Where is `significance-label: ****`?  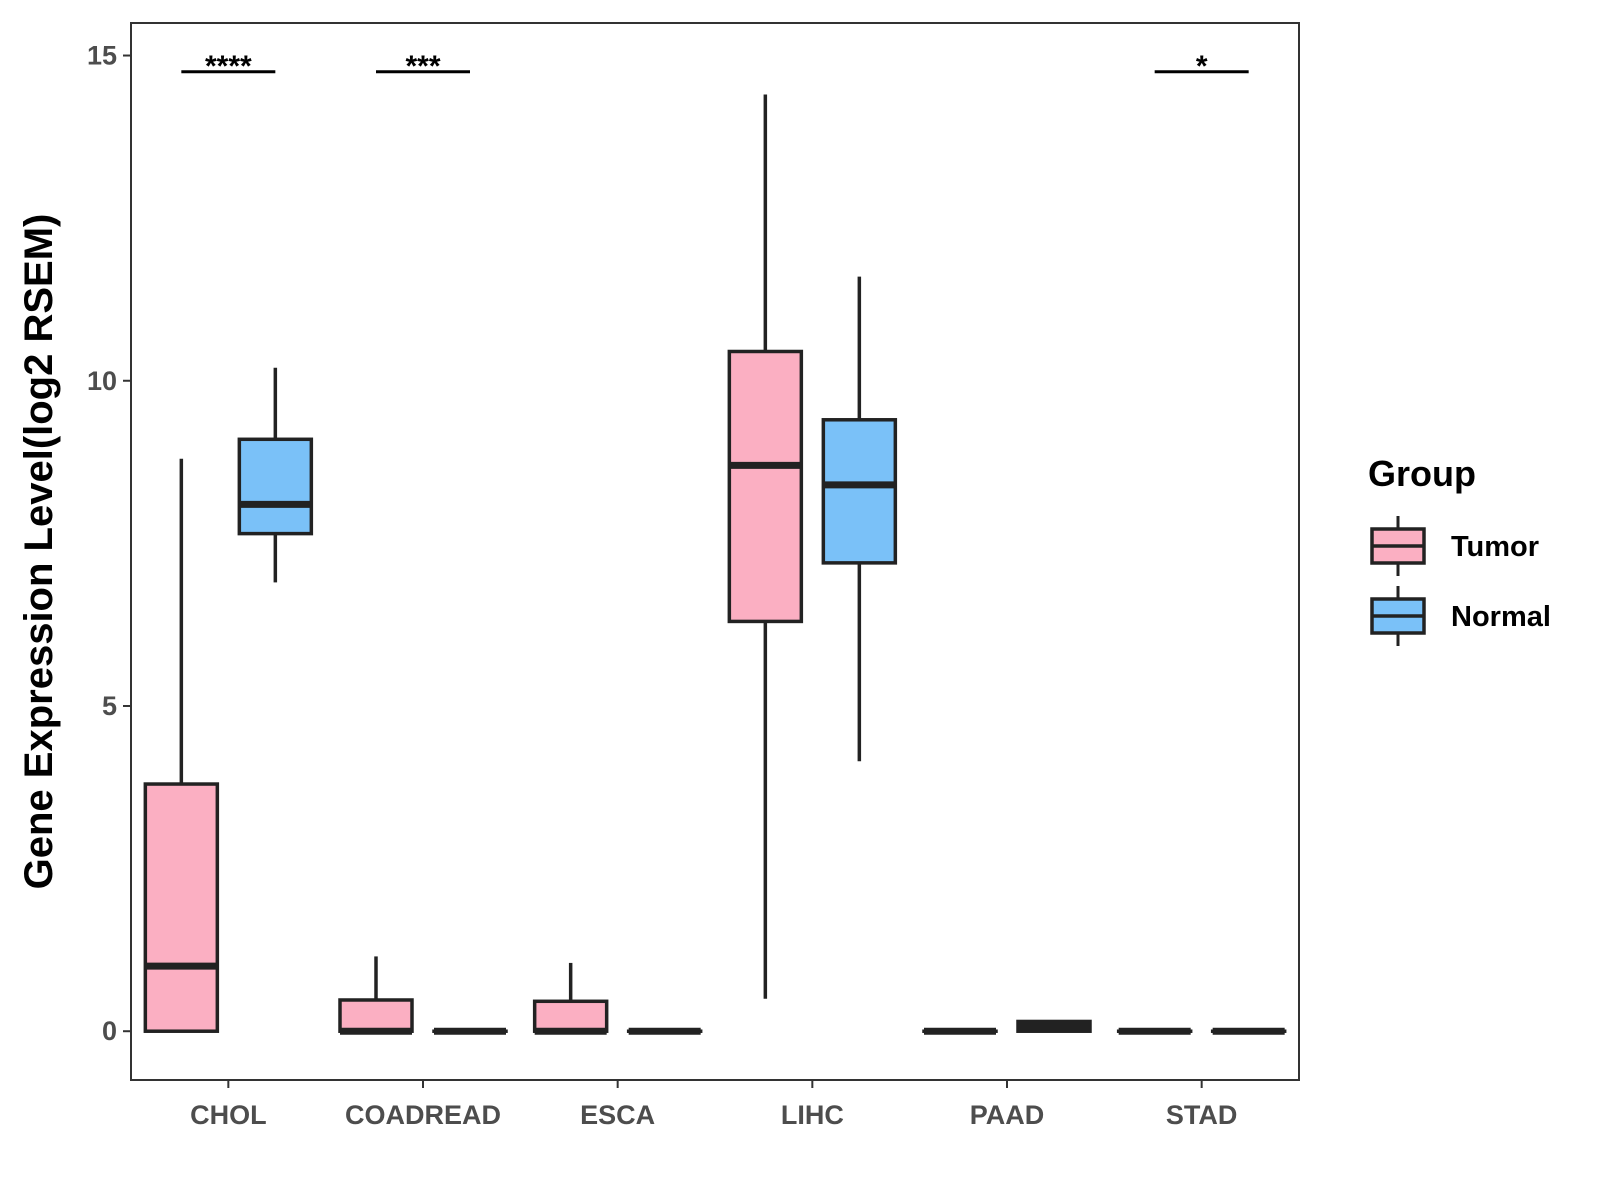 significance-label: **** is located at coordinates (228, 66).